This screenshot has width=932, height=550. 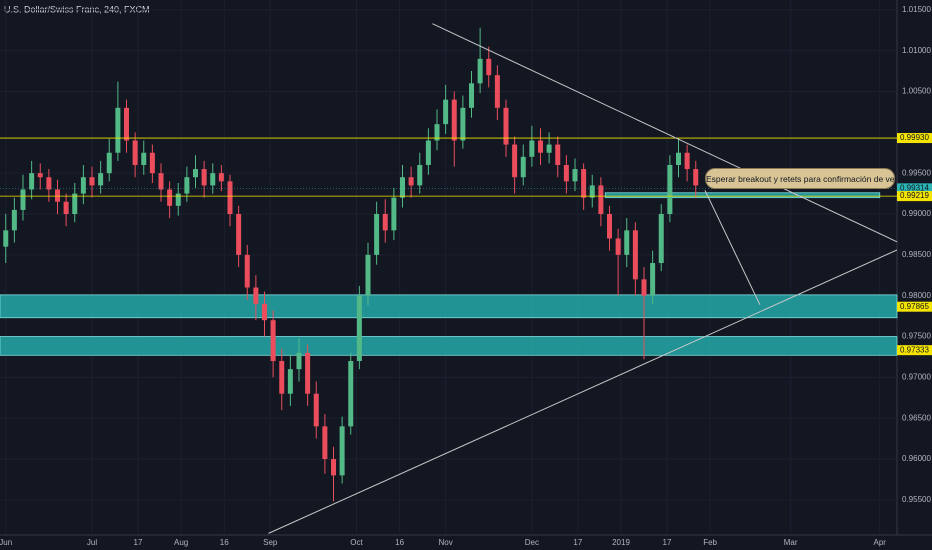 I want to click on x-tick-label: Feb, so click(x=710, y=542).